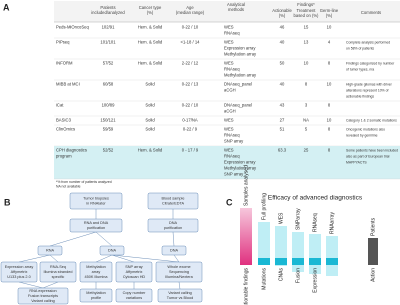 Image resolution: width=400 pixels, height=305 pixels. What do you see at coordinates (264, 206) in the screenshot?
I see `top-label: Full profiling` at bounding box center [264, 206].